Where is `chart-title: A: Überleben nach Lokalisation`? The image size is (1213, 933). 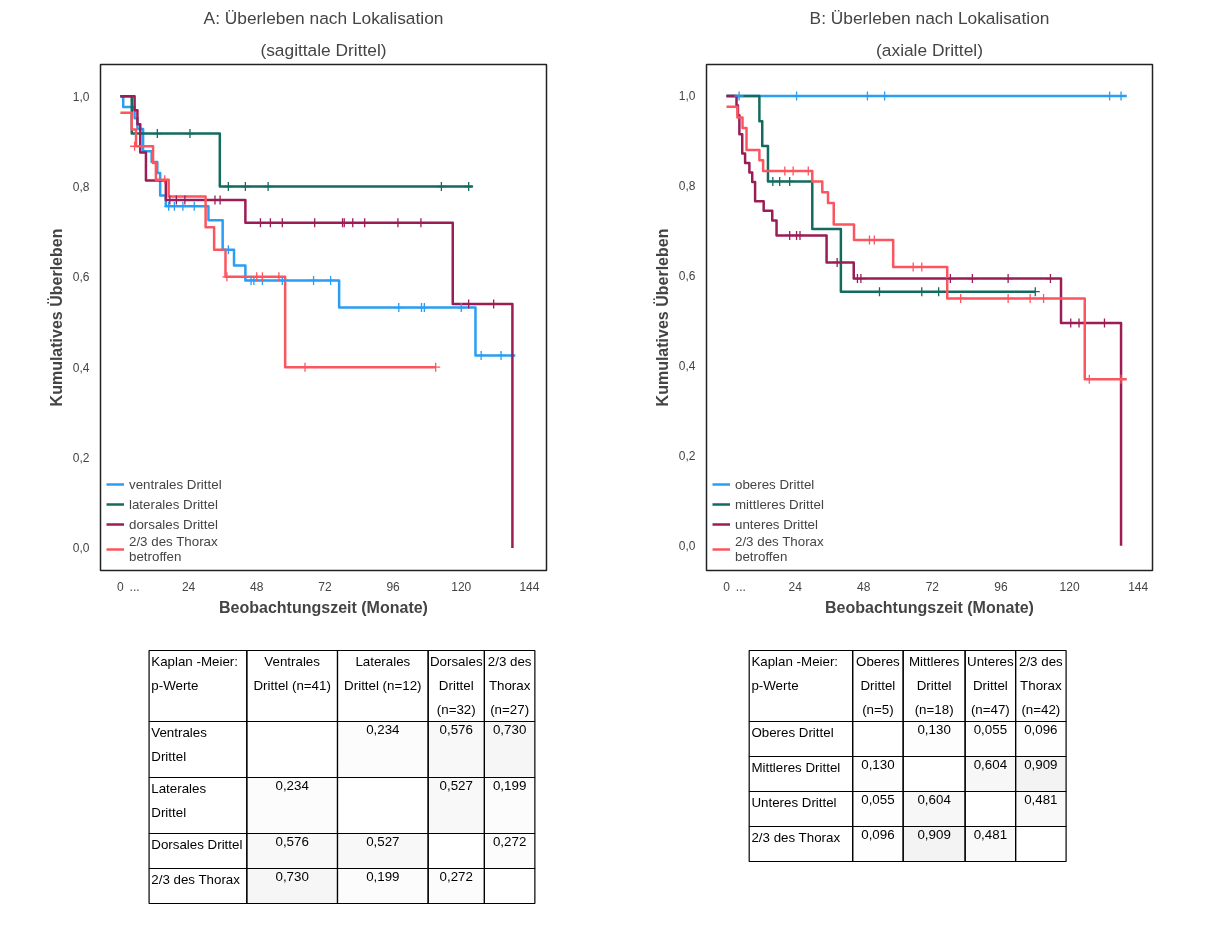 chart-title: A: Überleben nach Lokalisation is located at coordinates (323, 17).